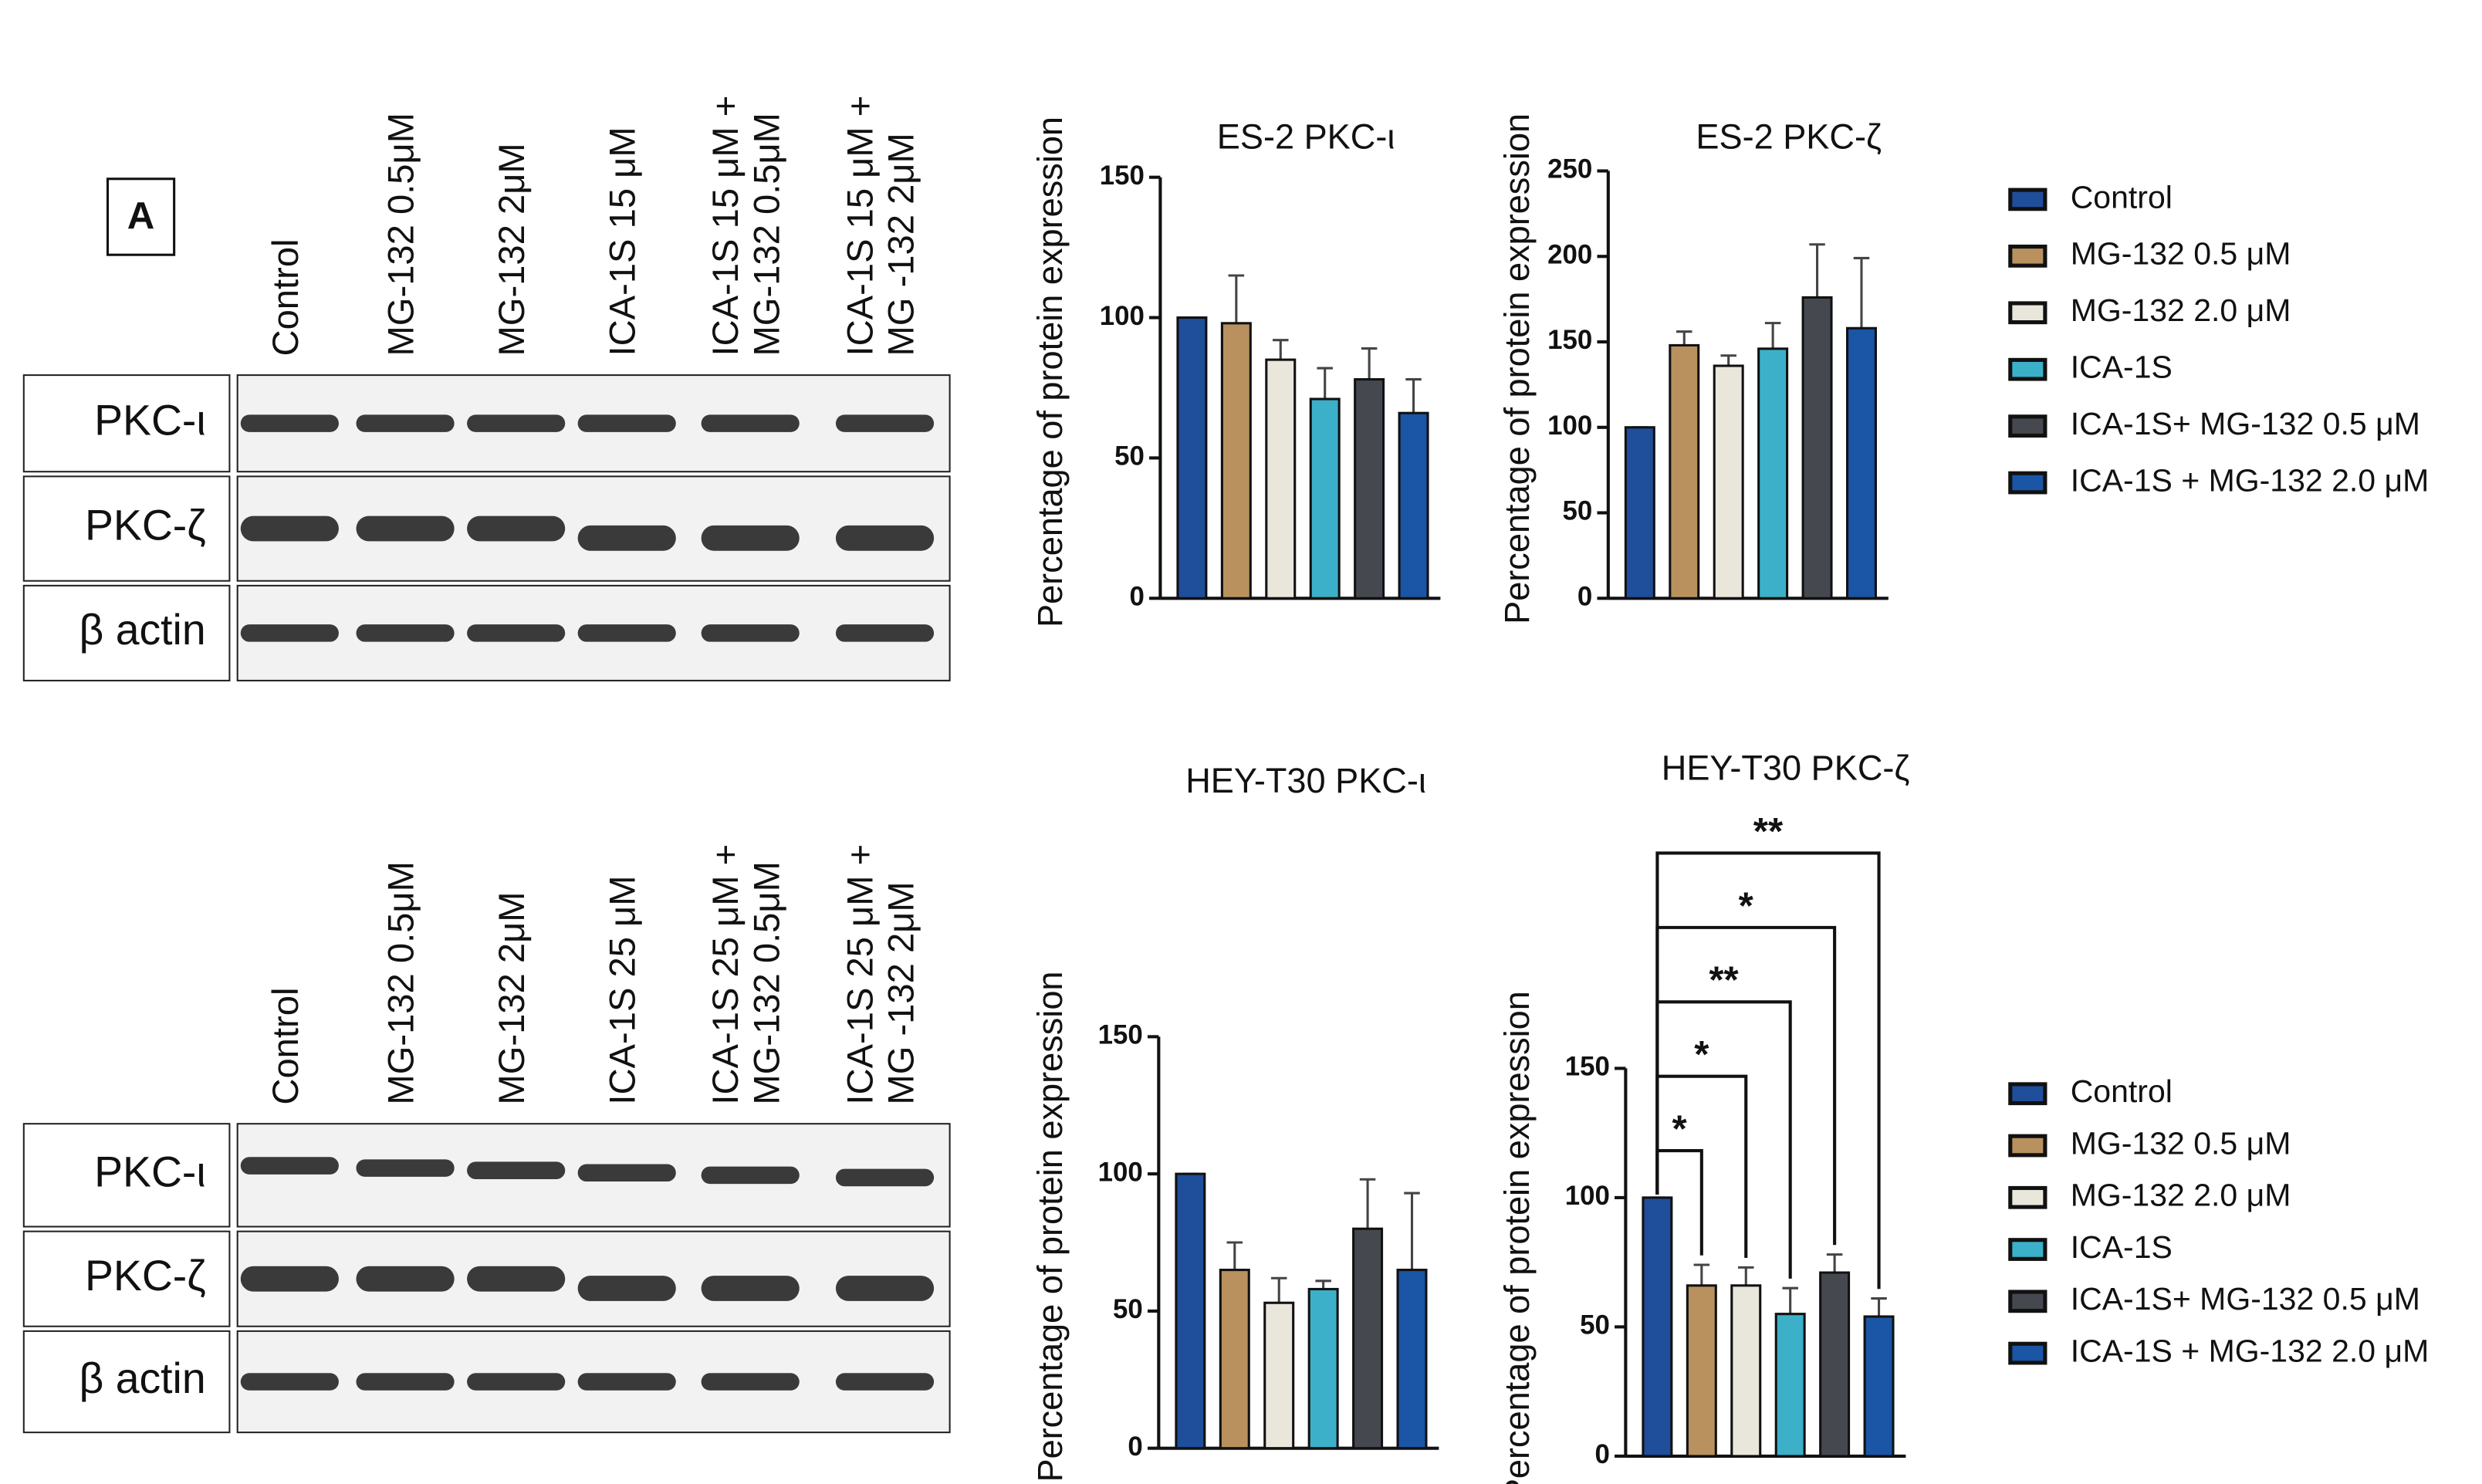 This screenshot has width=2482, height=1484. I want to click on y-tick-label: 50, so click(1130, 456).